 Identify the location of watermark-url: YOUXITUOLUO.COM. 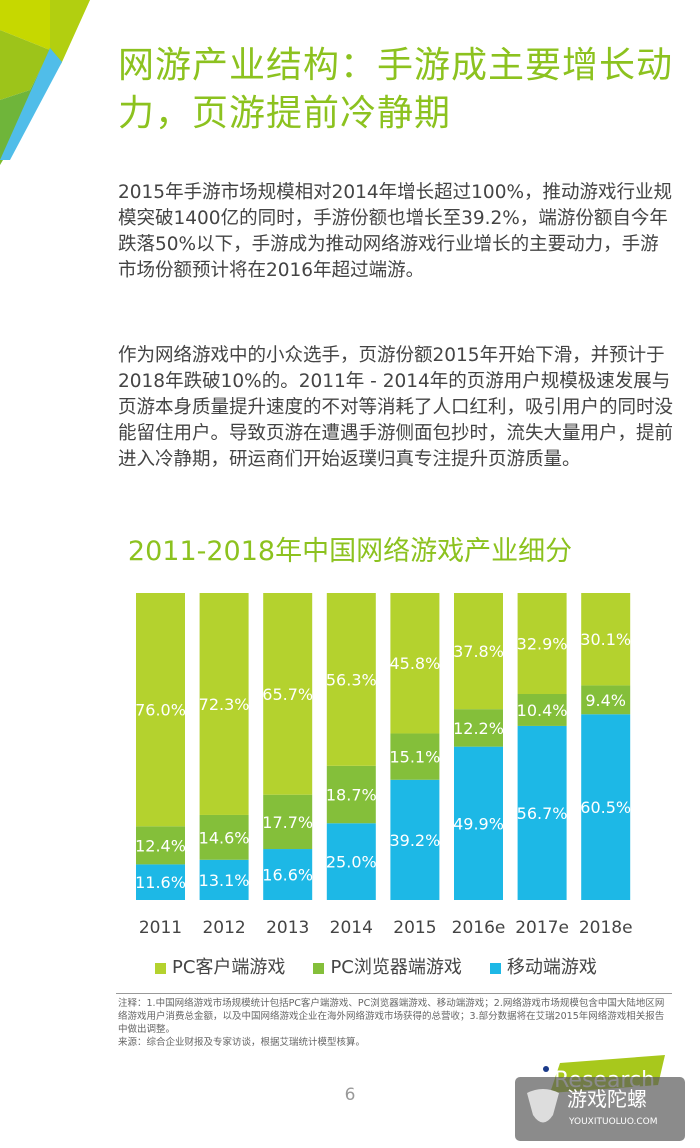
(613, 1122).